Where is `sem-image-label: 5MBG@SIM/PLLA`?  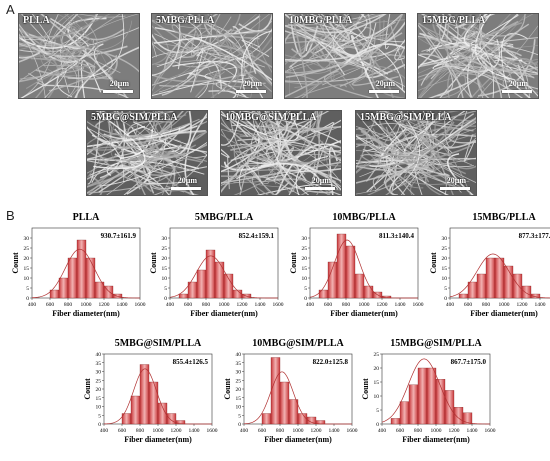 sem-image-label: 5MBG@SIM/PLLA is located at coordinates (134, 117).